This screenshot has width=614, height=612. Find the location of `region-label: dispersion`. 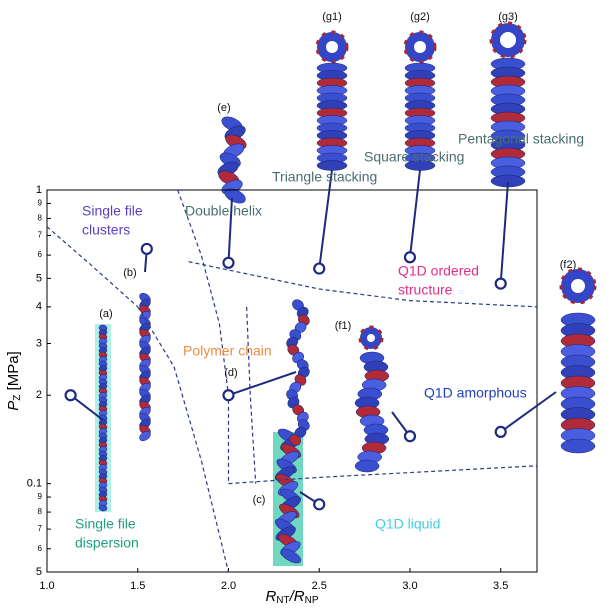

region-label: dispersion is located at coordinates (107, 543).